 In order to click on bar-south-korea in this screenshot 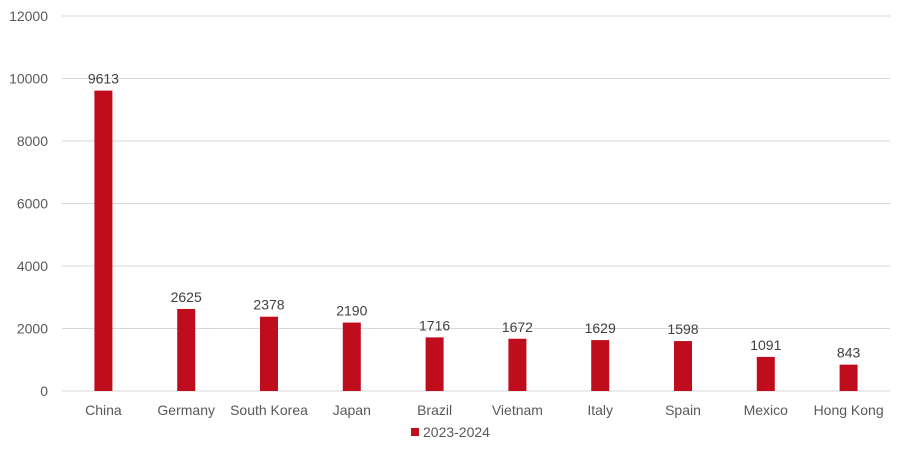, I will do `click(269, 353)`.